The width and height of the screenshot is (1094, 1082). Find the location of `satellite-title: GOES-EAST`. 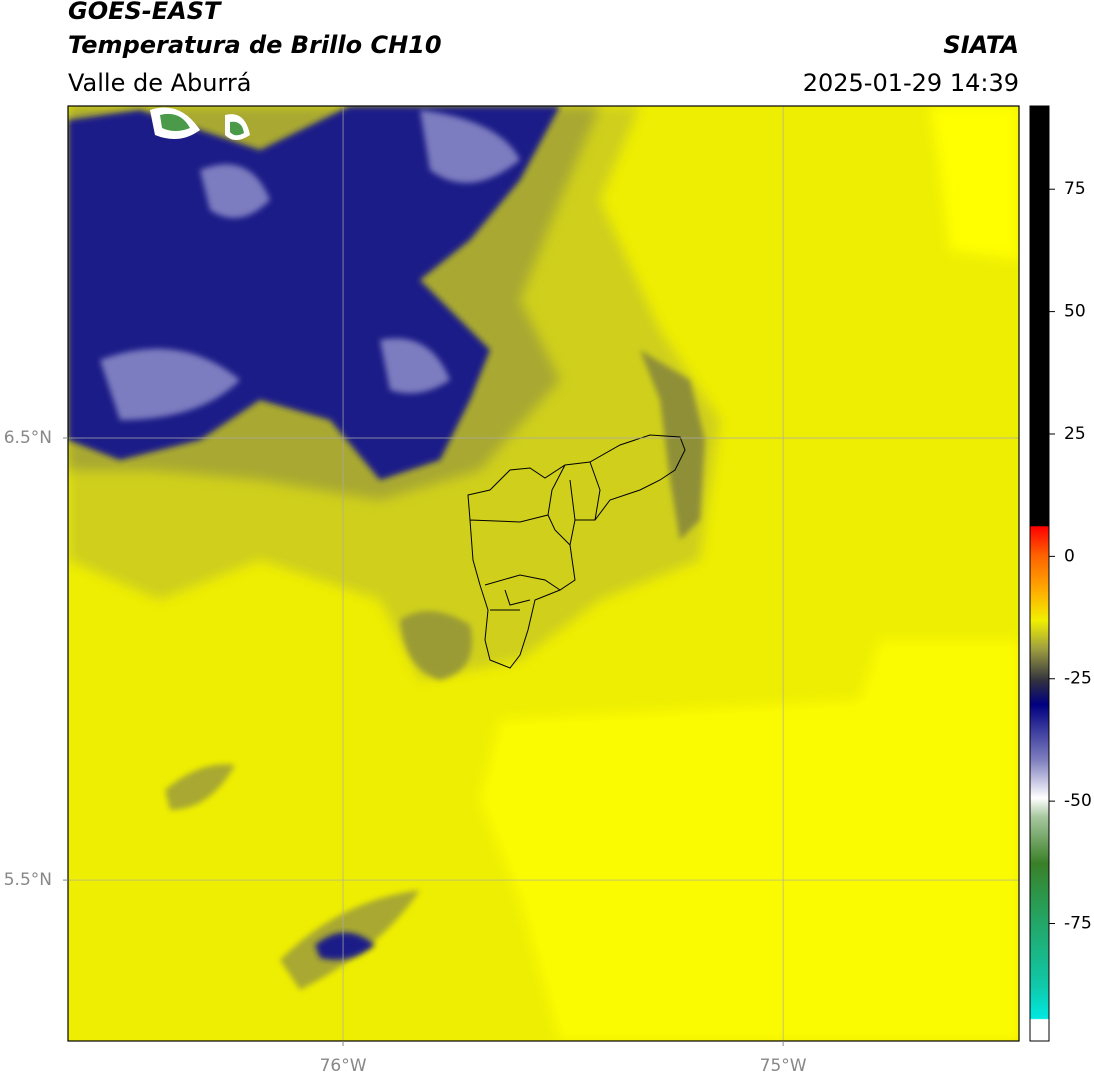

satellite-title: GOES-EAST is located at coordinates (145, 12).